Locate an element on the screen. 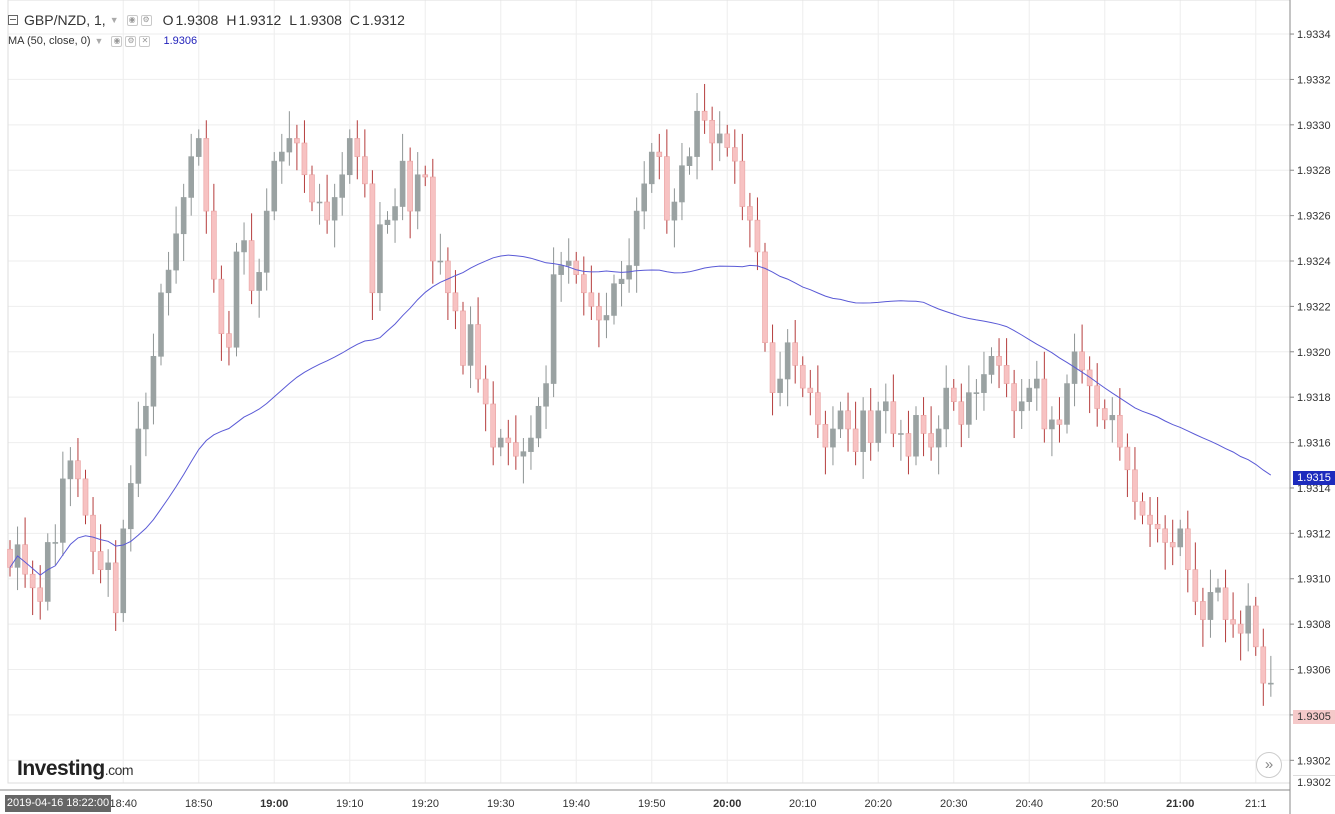  scroll-right-button: » is located at coordinates (1269, 765).